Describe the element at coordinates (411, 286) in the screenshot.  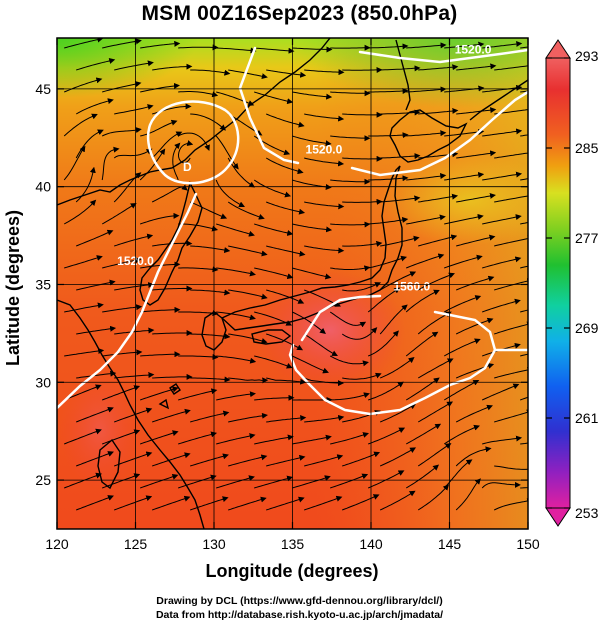
I see `contour-label-1: 1560.0` at that location.